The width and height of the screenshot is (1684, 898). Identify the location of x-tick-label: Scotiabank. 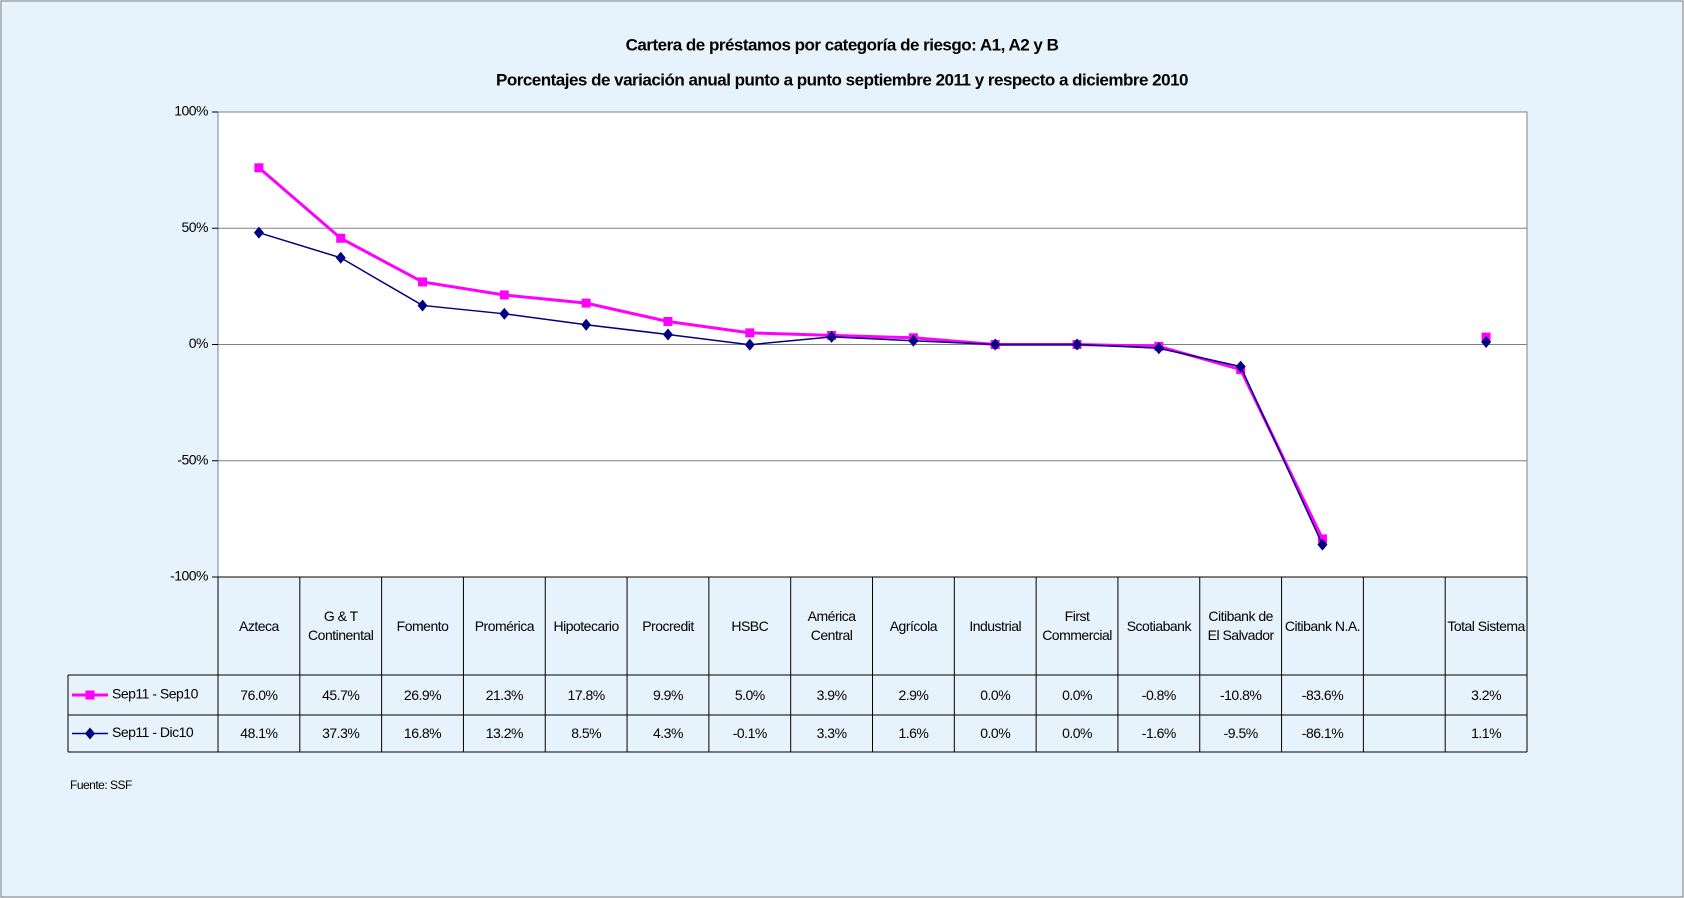
(1159, 625).